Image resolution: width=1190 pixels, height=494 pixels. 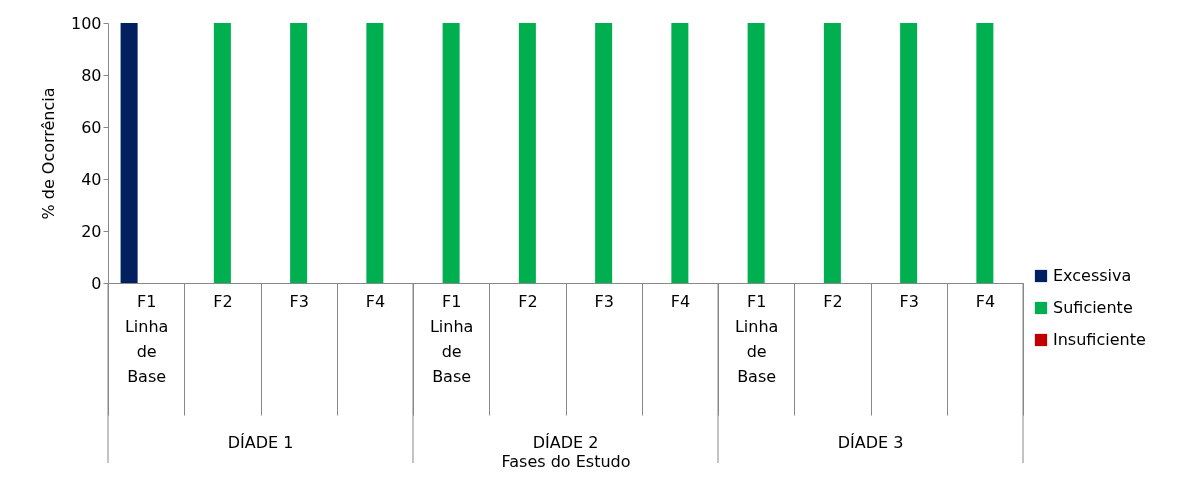 I want to click on legend-label: Excessiva, so click(x=1092, y=275).